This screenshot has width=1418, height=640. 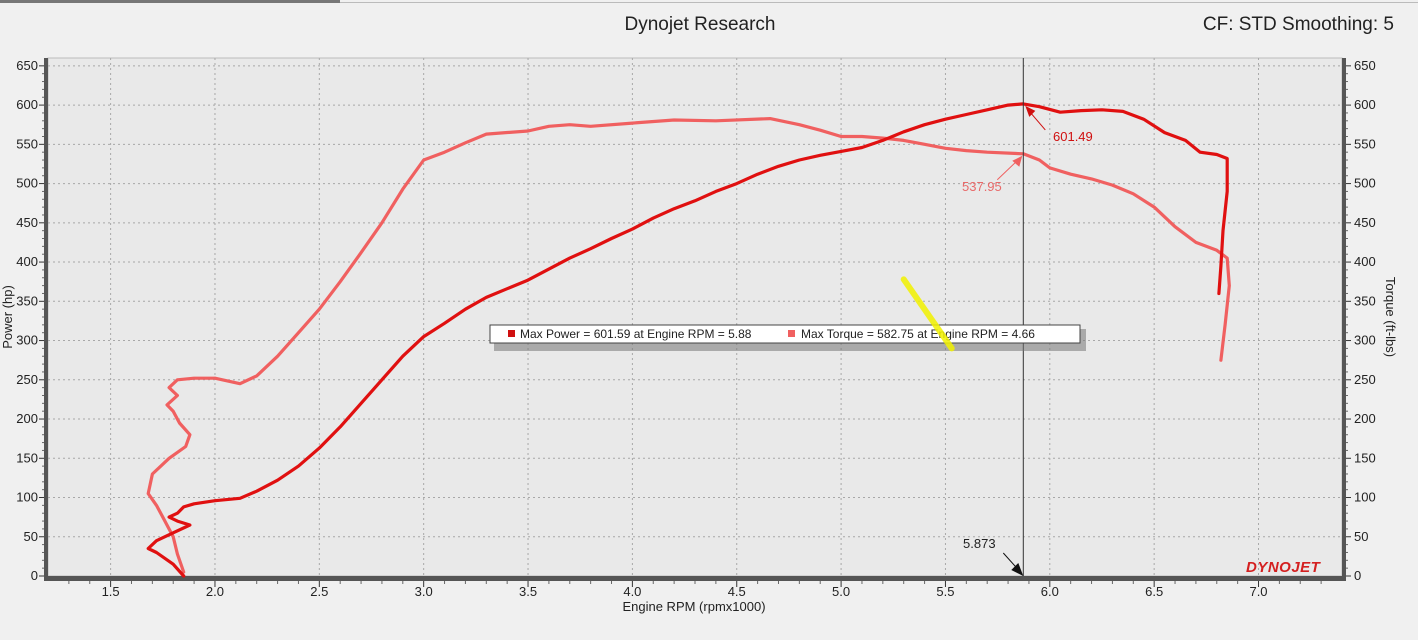 I want to click on x-tick-label: 3.0, so click(x=424, y=591).